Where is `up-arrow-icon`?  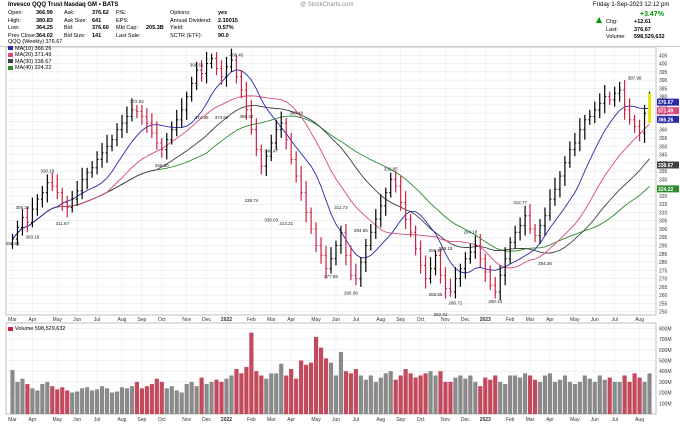 up-arrow-icon is located at coordinates (599, 16).